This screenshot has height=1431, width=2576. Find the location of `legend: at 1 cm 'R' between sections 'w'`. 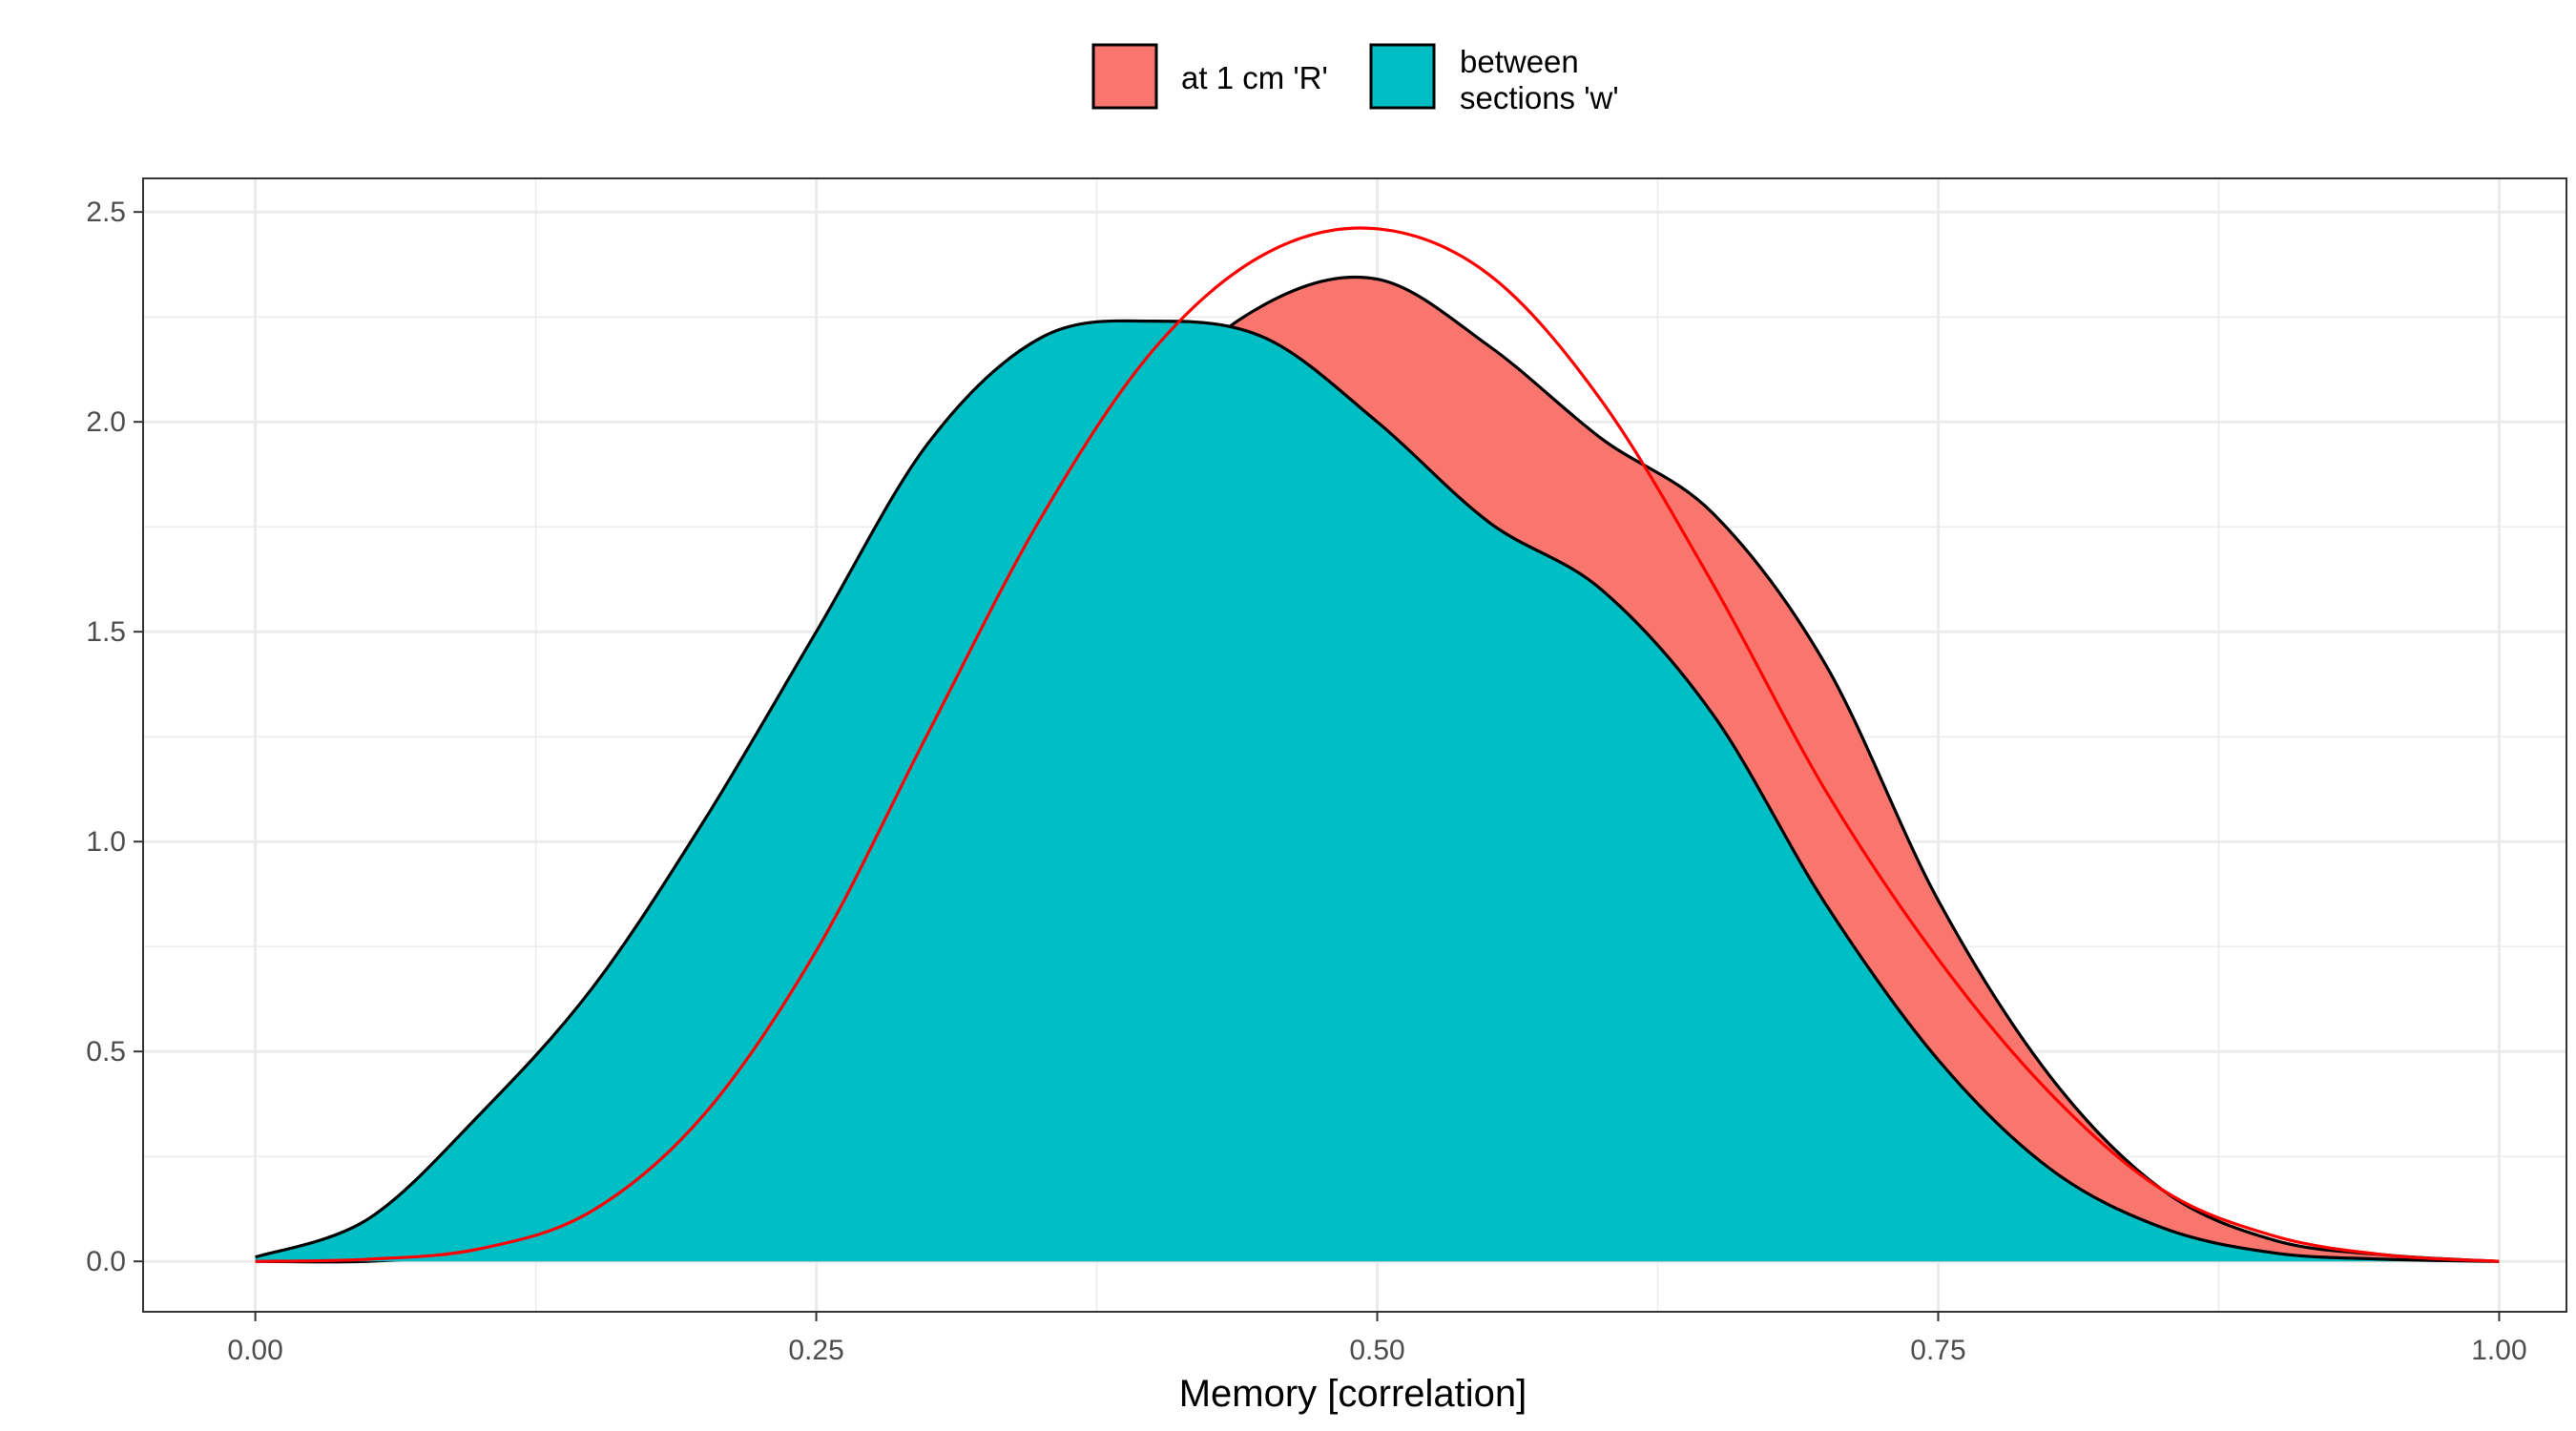

legend: at 1 cm 'R' between sections 'w' is located at coordinates (1355, 79).